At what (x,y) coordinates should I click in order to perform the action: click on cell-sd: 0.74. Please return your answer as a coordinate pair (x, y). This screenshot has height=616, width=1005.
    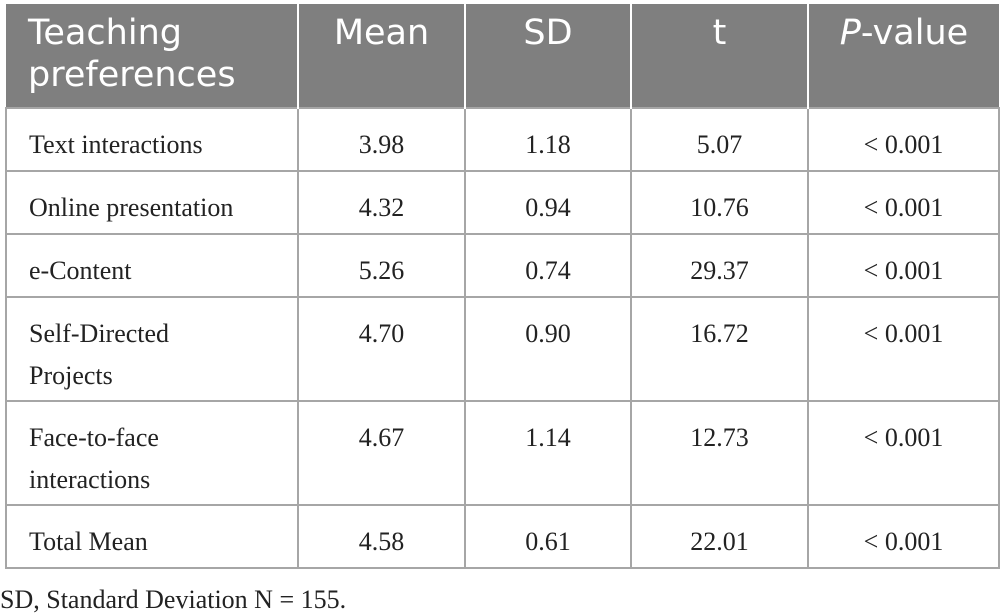
    Looking at the image, I should click on (548, 265).